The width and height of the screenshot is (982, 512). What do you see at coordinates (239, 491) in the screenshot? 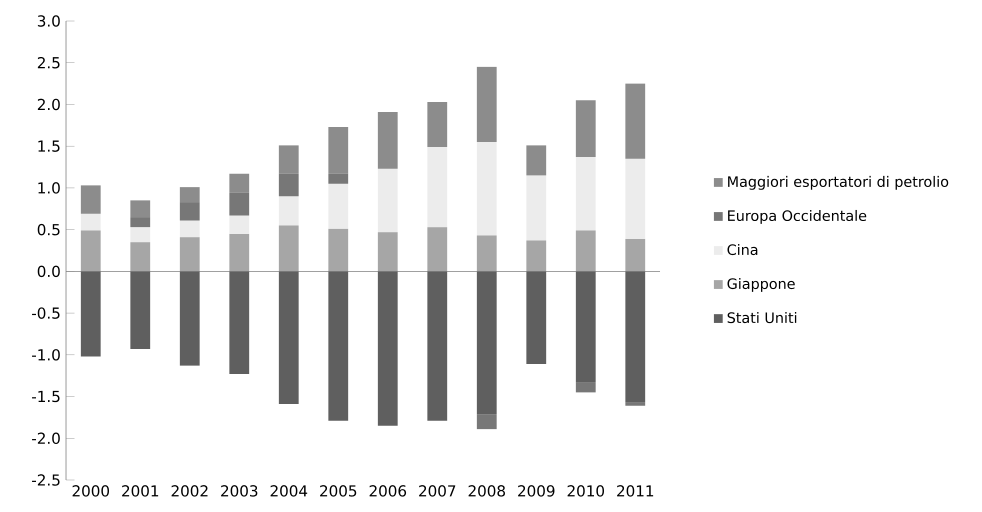
I see `x-tick-label: 2003` at bounding box center [239, 491].